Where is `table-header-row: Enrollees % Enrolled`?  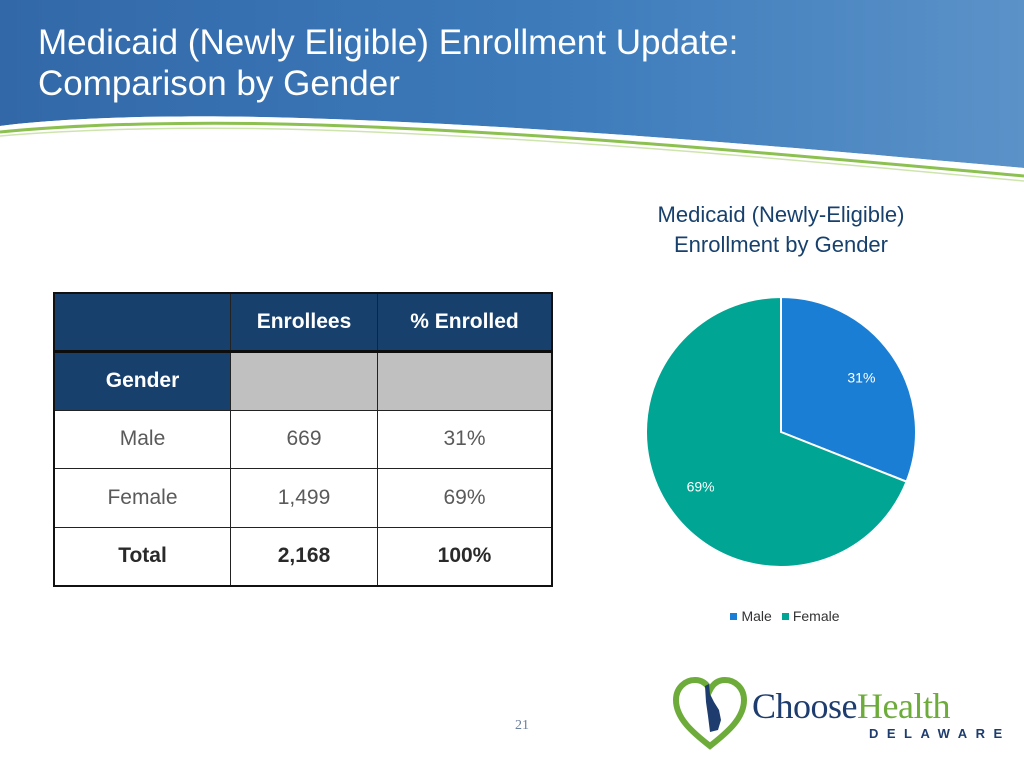
table-header-row: Enrollees % Enrolled is located at coordinates (303, 322).